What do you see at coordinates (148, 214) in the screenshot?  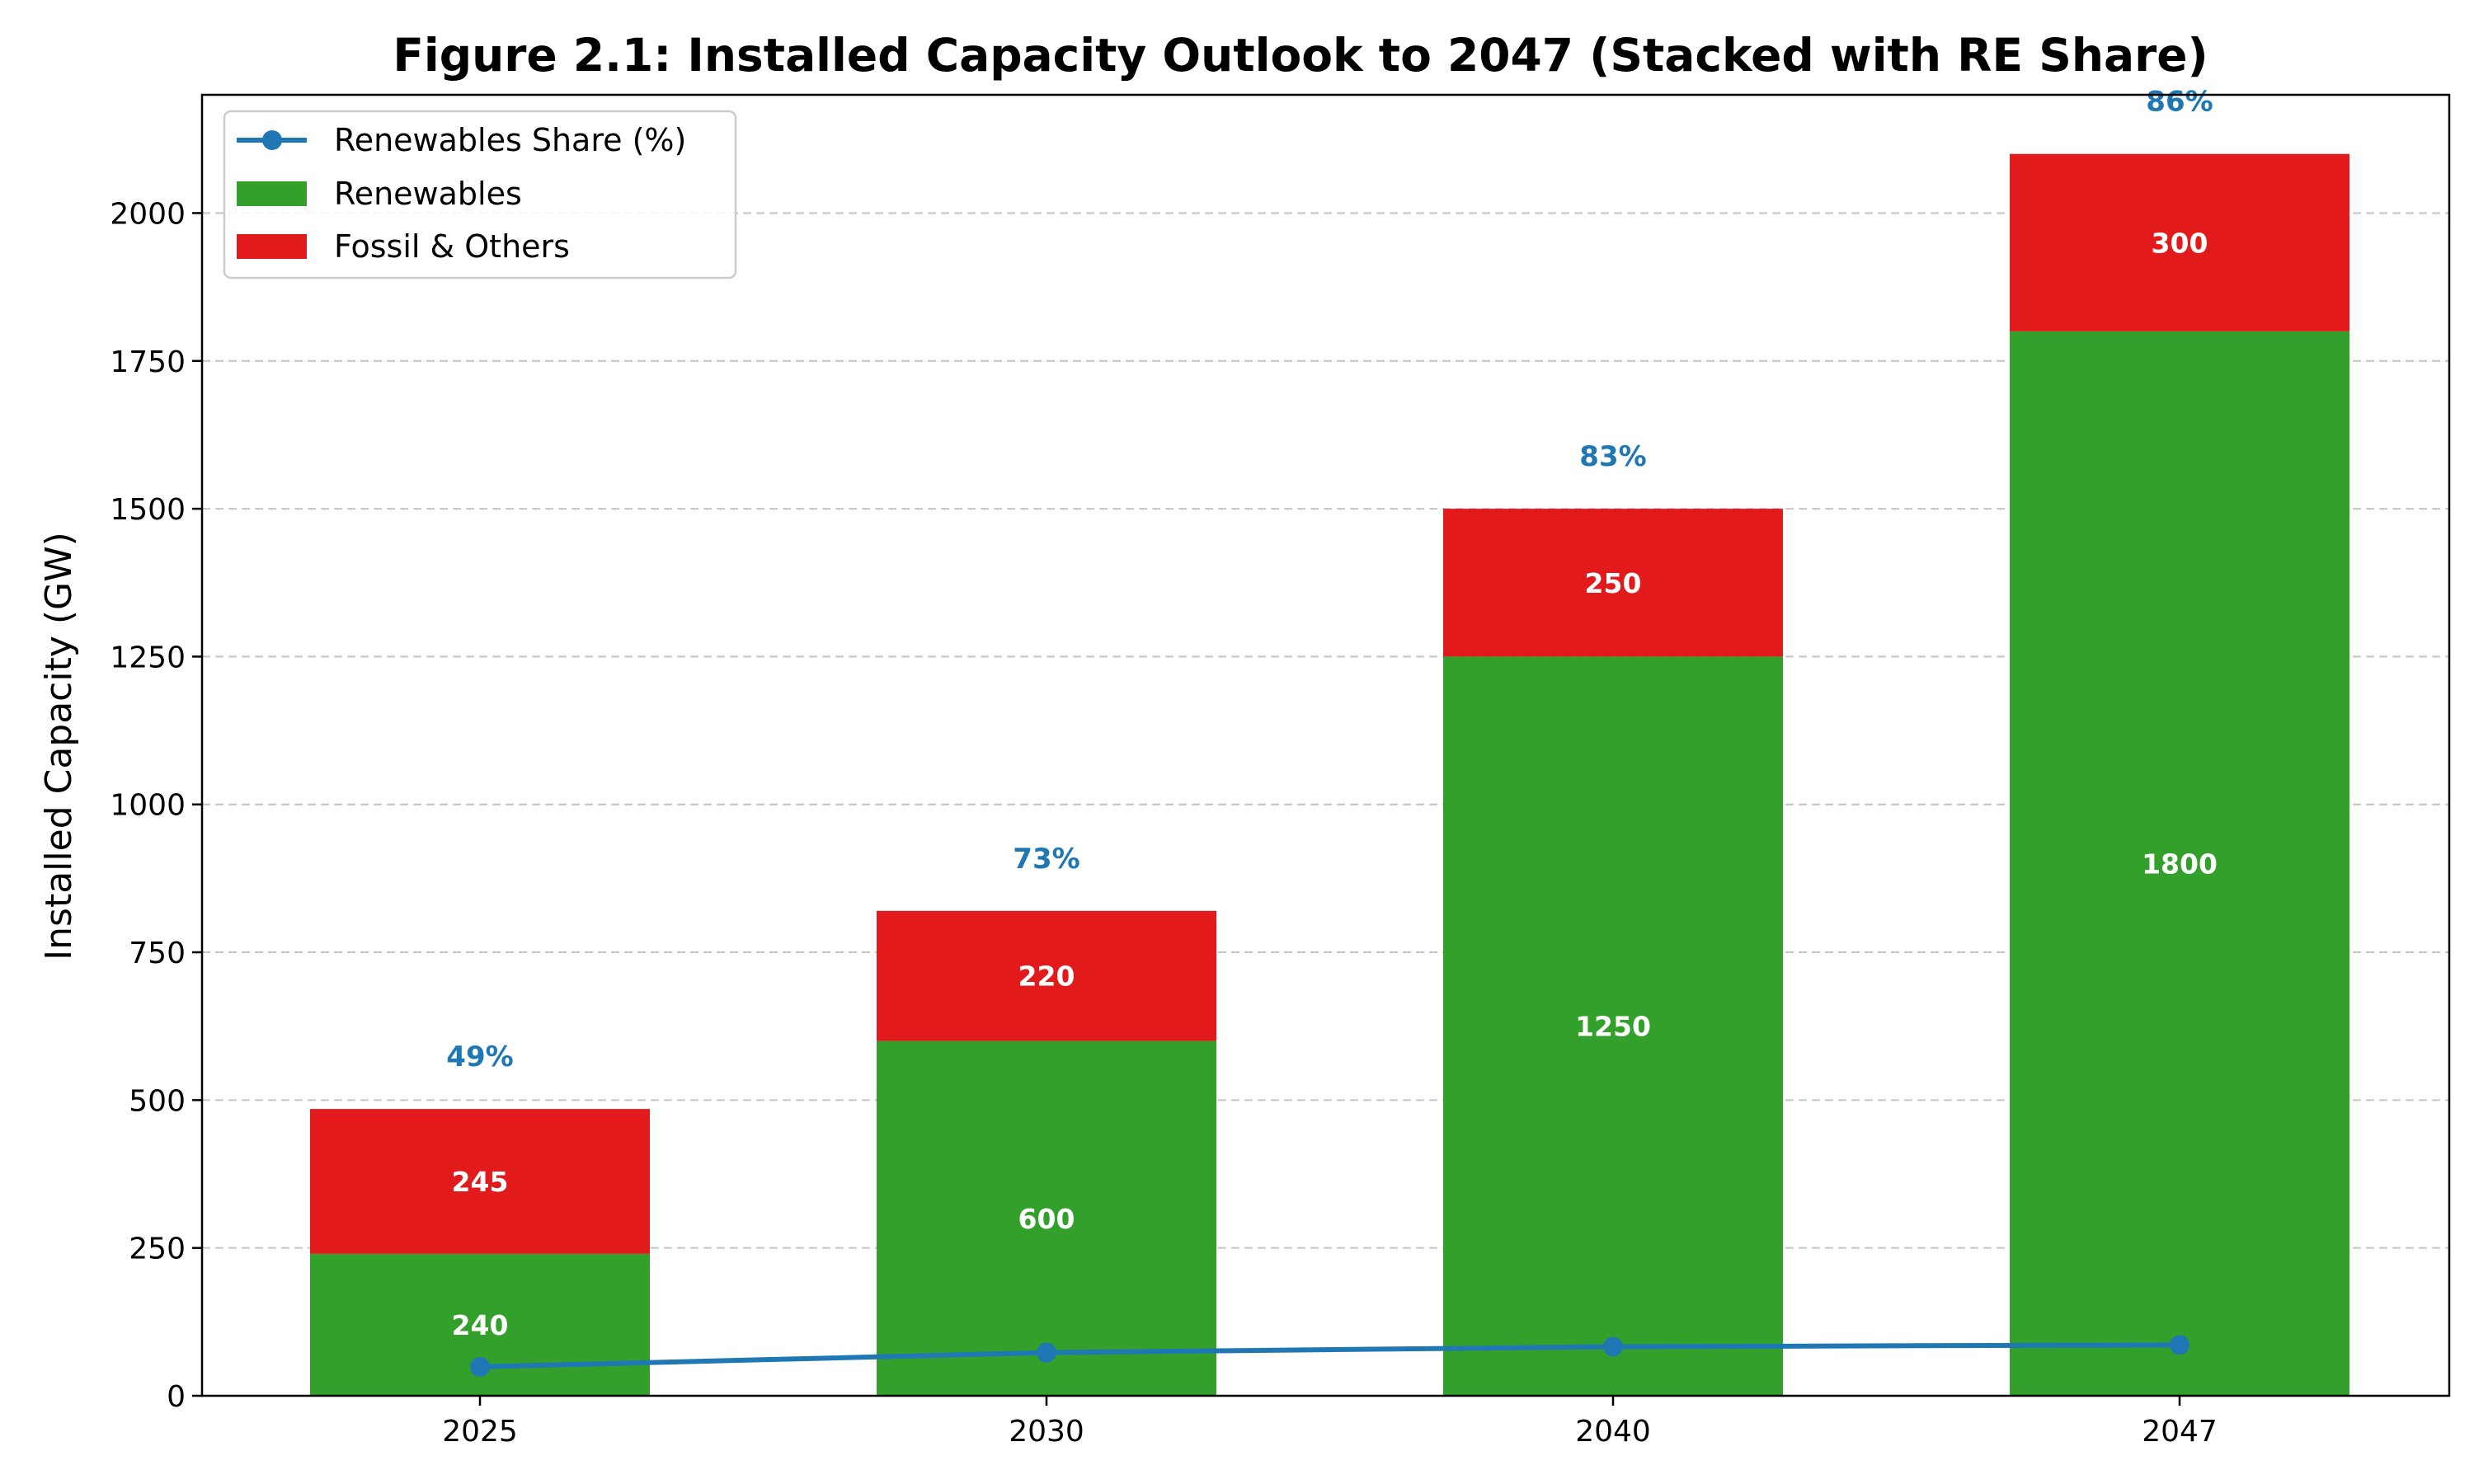 I see `y-tick-label: 2000` at bounding box center [148, 214].